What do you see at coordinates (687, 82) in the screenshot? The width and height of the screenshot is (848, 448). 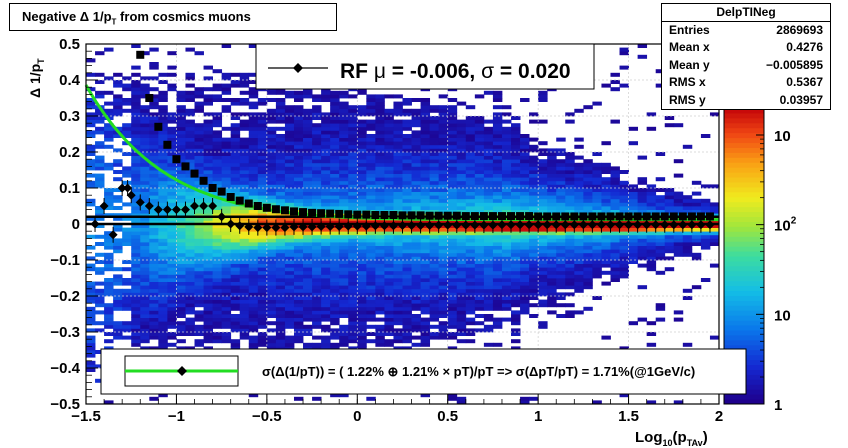 I see `stats-label: RMS x` at bounding box center [687, 82].